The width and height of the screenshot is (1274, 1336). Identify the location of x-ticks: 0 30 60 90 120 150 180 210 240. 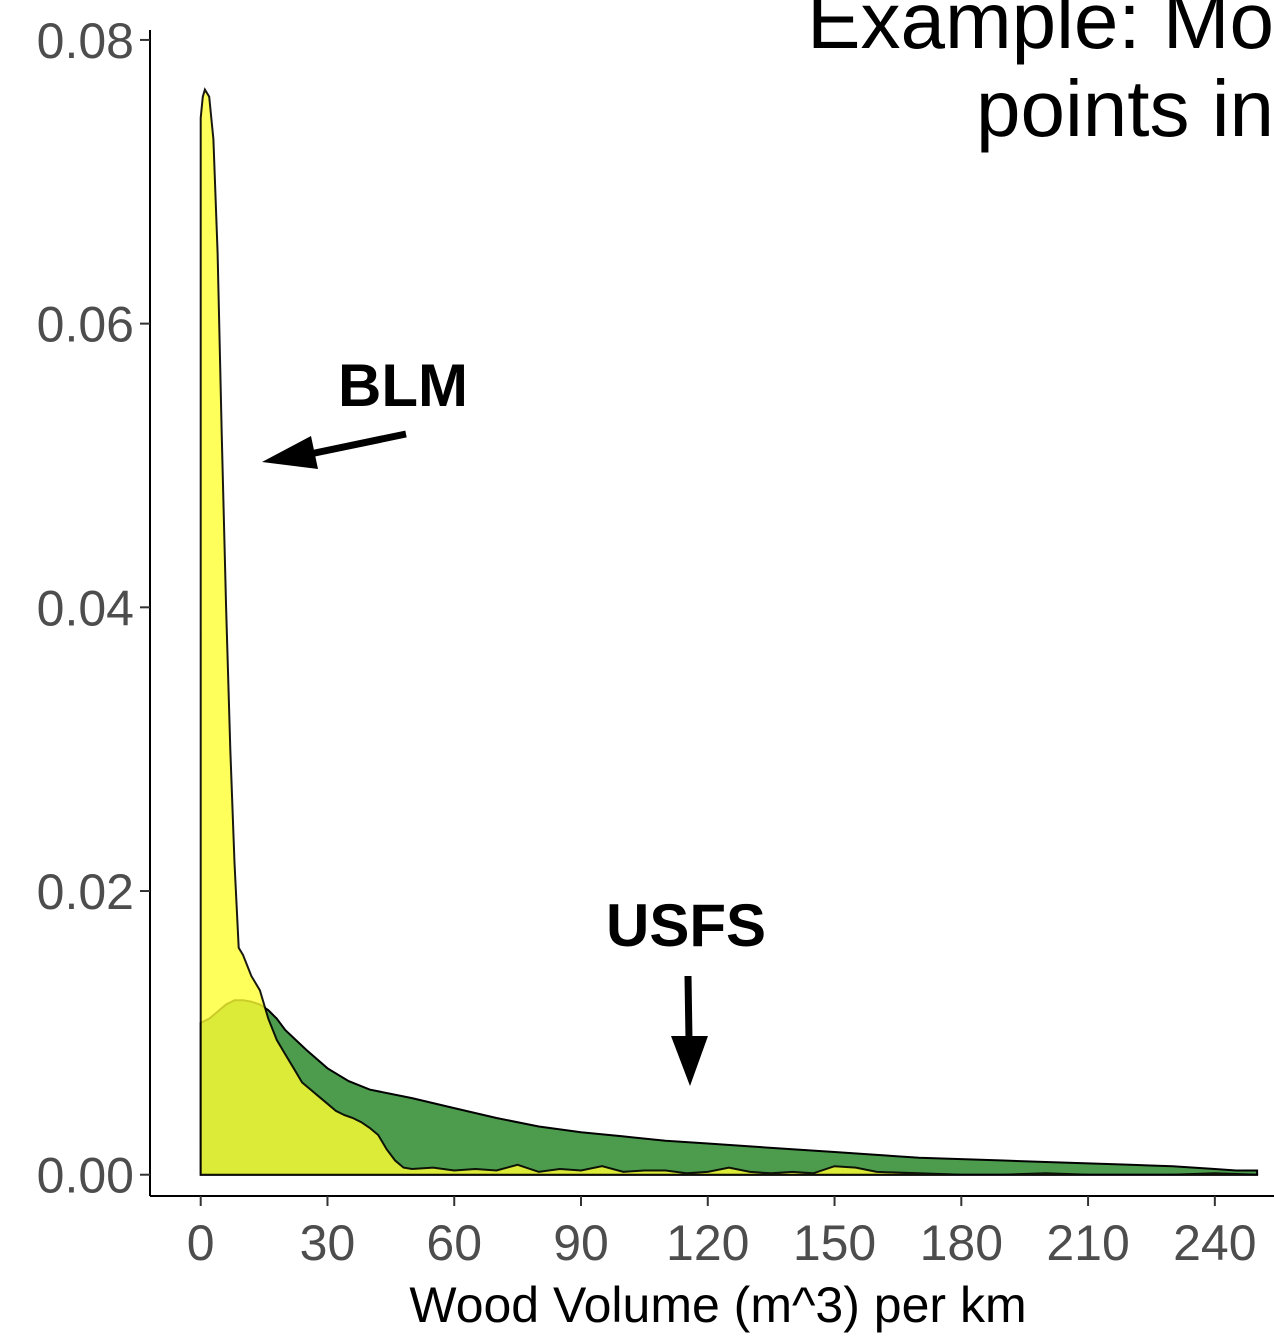
(722, 1233).